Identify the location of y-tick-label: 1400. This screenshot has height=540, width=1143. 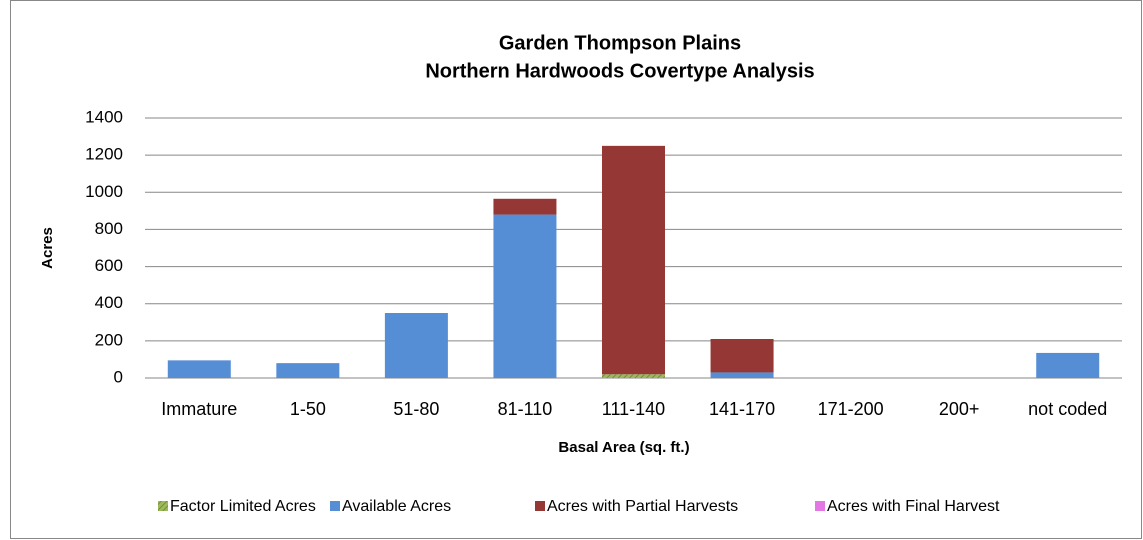
(104, 116).